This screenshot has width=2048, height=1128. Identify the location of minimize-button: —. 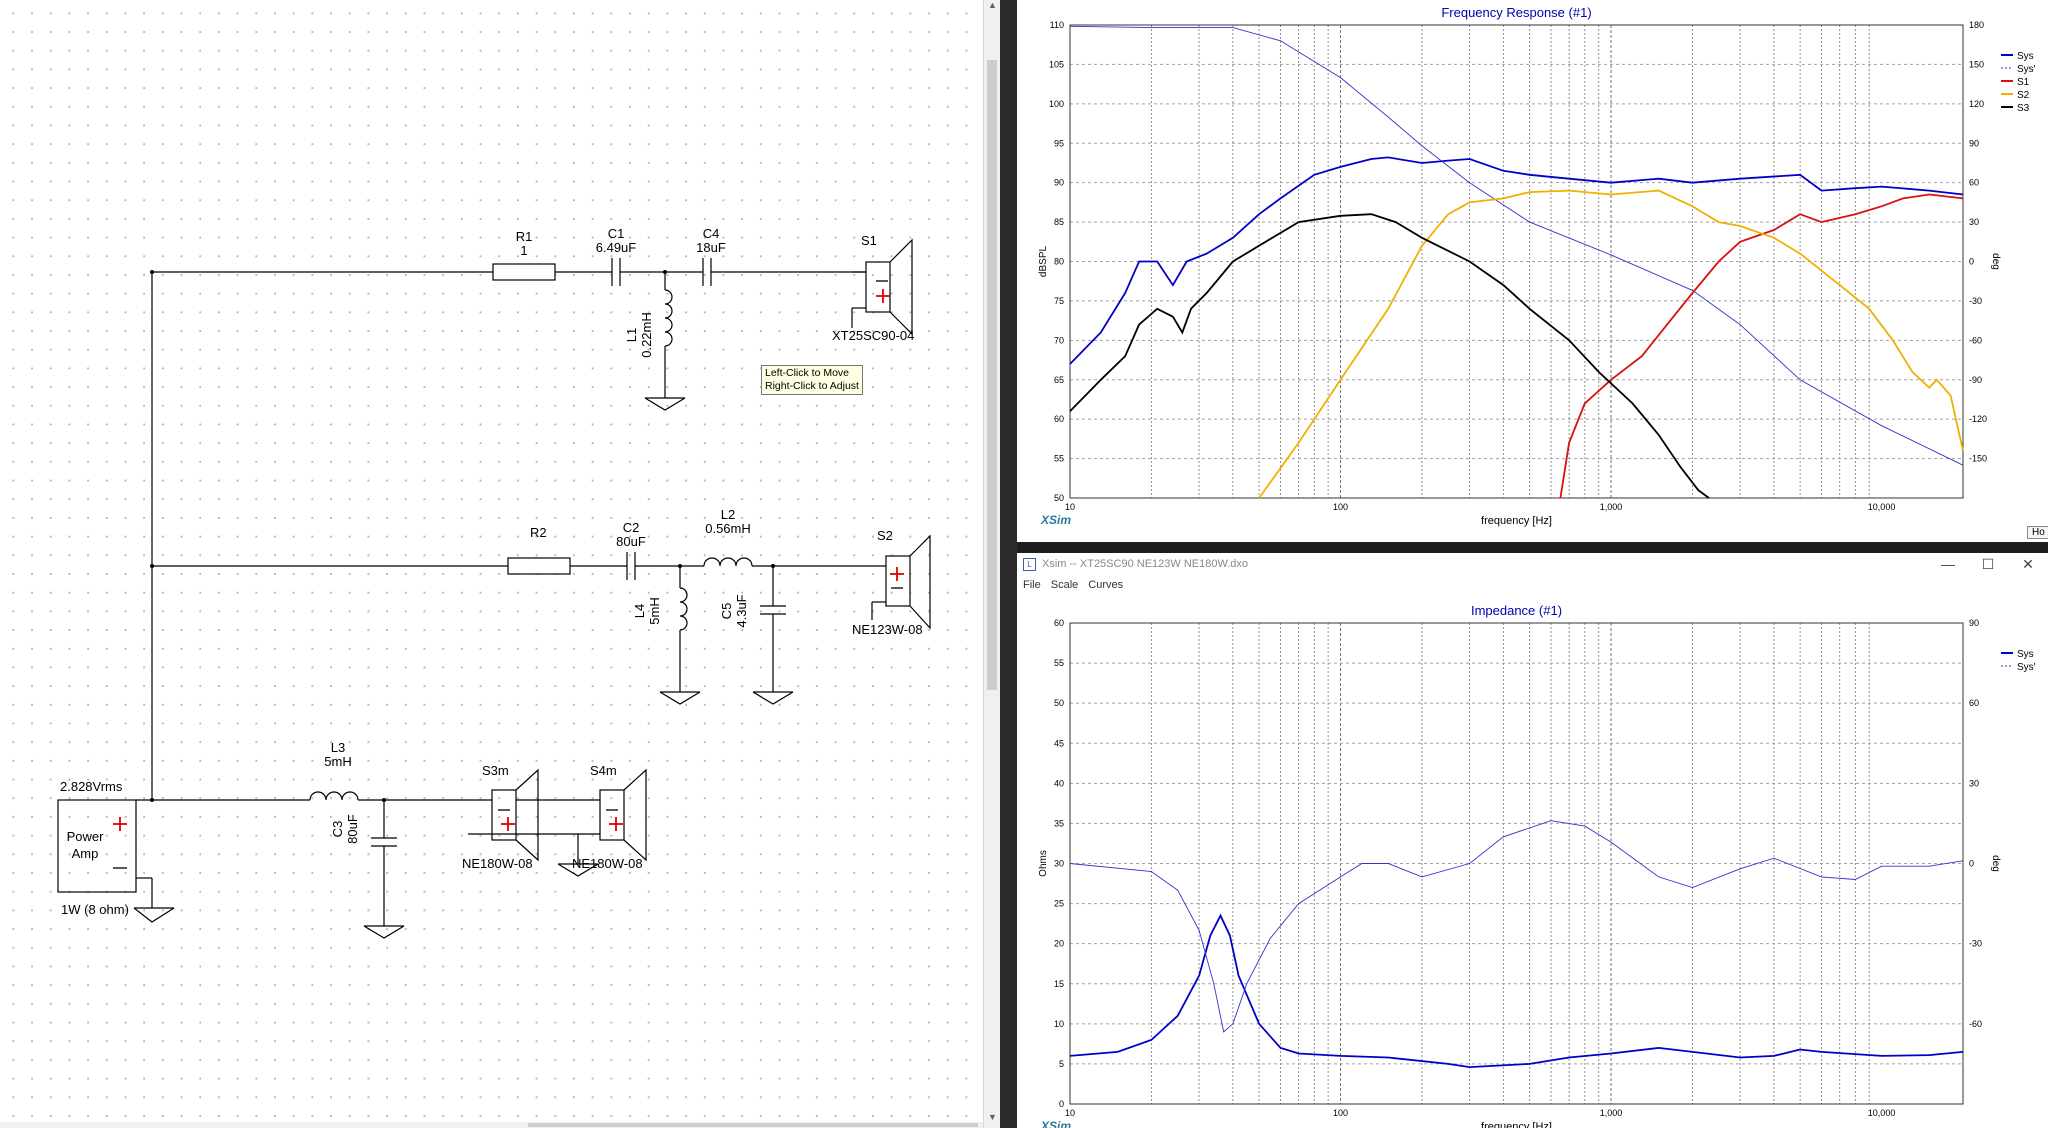
(1948, 564).